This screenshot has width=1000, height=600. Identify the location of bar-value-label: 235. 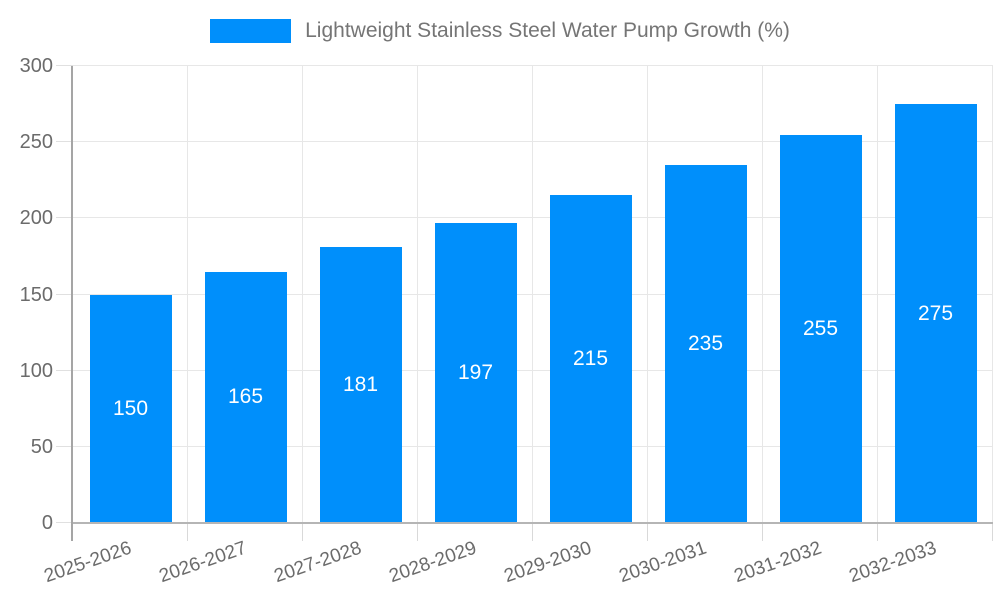
(705, 343).